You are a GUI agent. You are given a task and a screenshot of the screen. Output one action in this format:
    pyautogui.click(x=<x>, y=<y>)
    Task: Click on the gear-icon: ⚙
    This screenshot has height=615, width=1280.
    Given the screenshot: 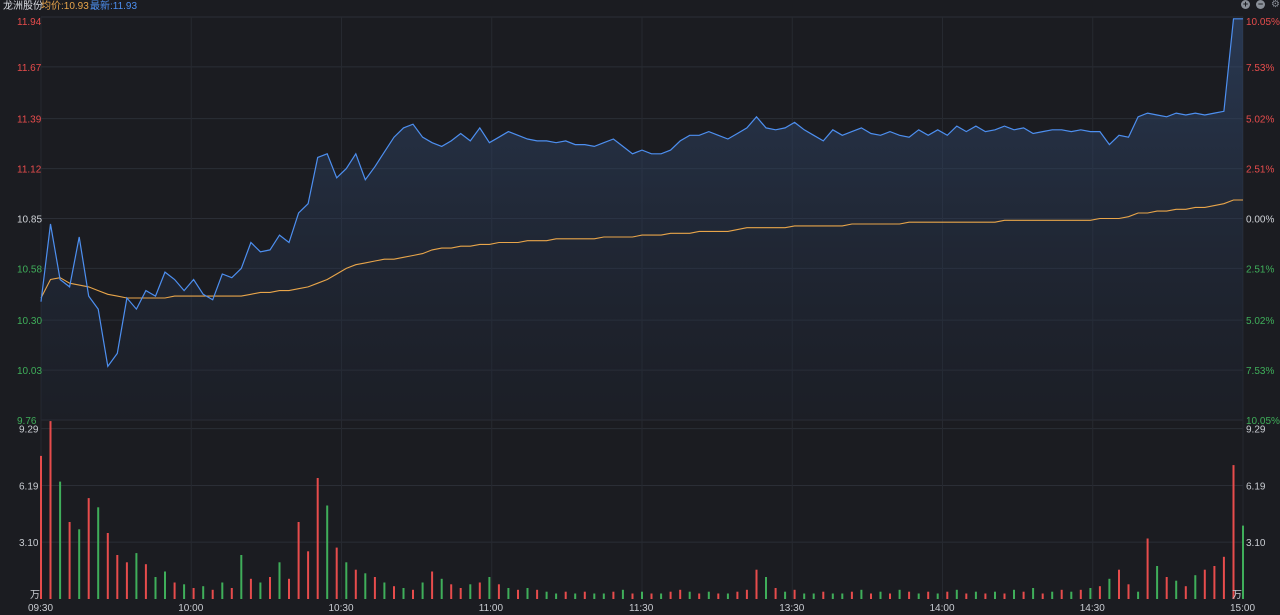 What is the action you would take?
    pyautogui.click(x=1275, y=5)
    